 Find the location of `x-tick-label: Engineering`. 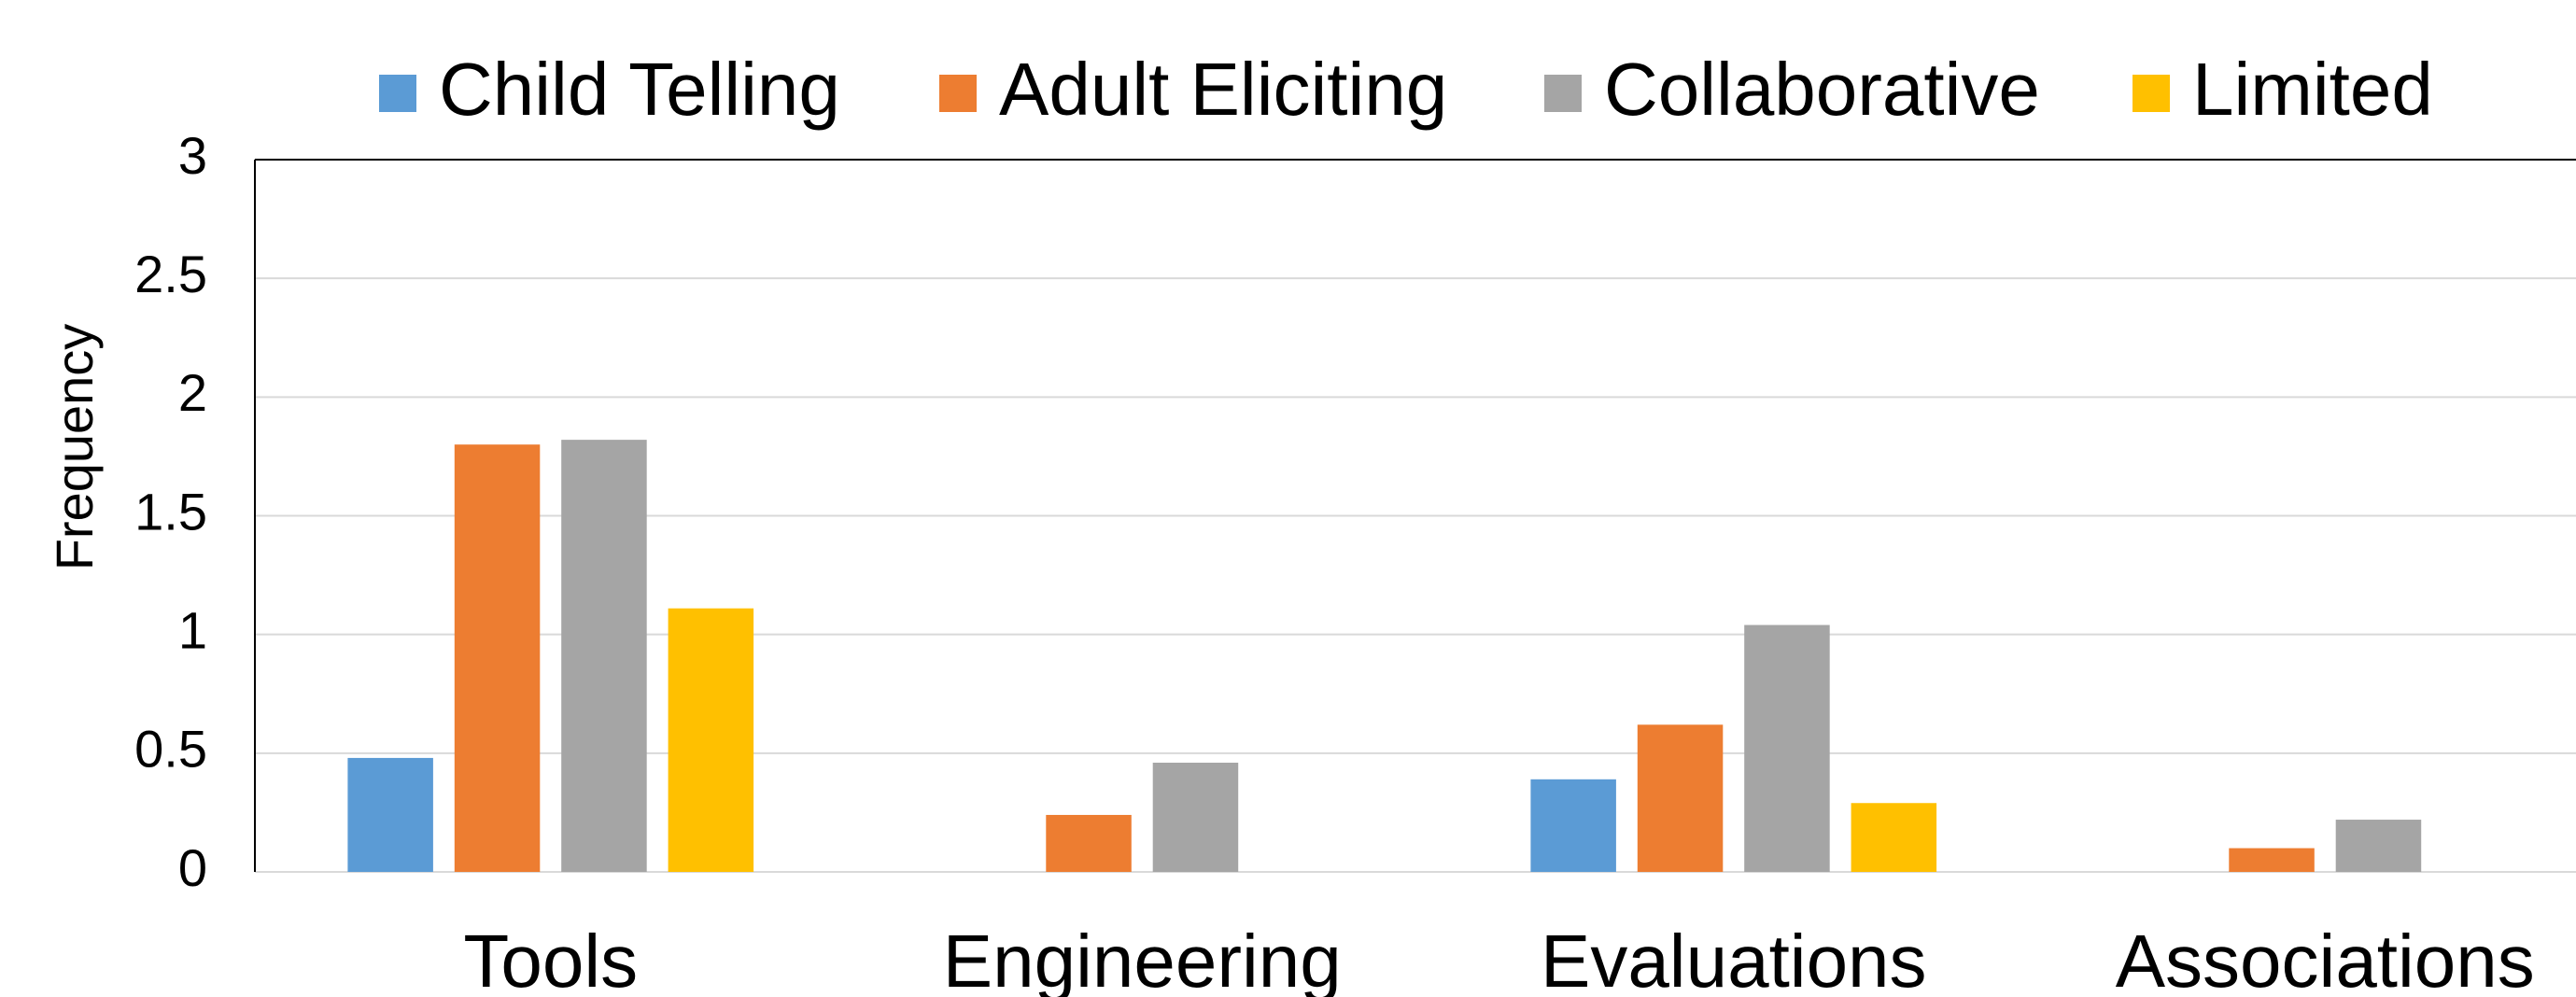

x-tick-label: Engineering is located at coordinates (1142, 959).